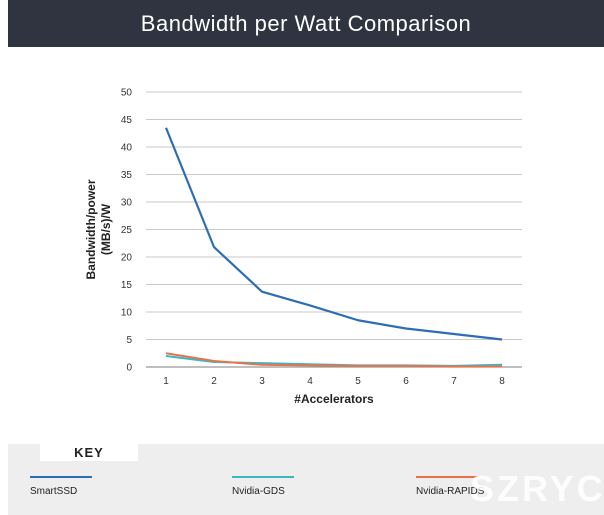 The width and height of the screenshot is (604, 515). Describe the element at coordinates (406, 381) in the screenshot. I see `x-tick-label-6: 6` at that location.